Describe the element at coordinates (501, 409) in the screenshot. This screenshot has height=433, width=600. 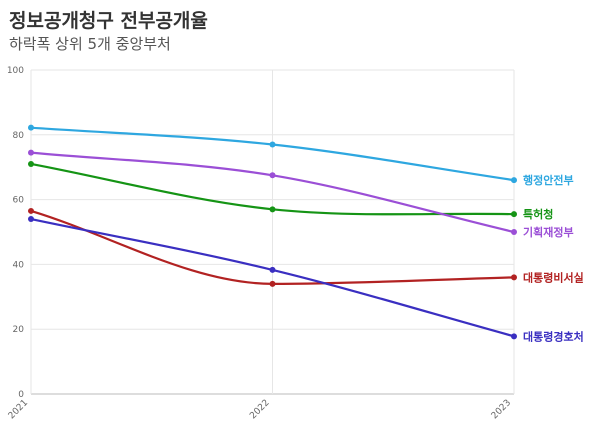
I see `x-tick-label: 2023` at that location.